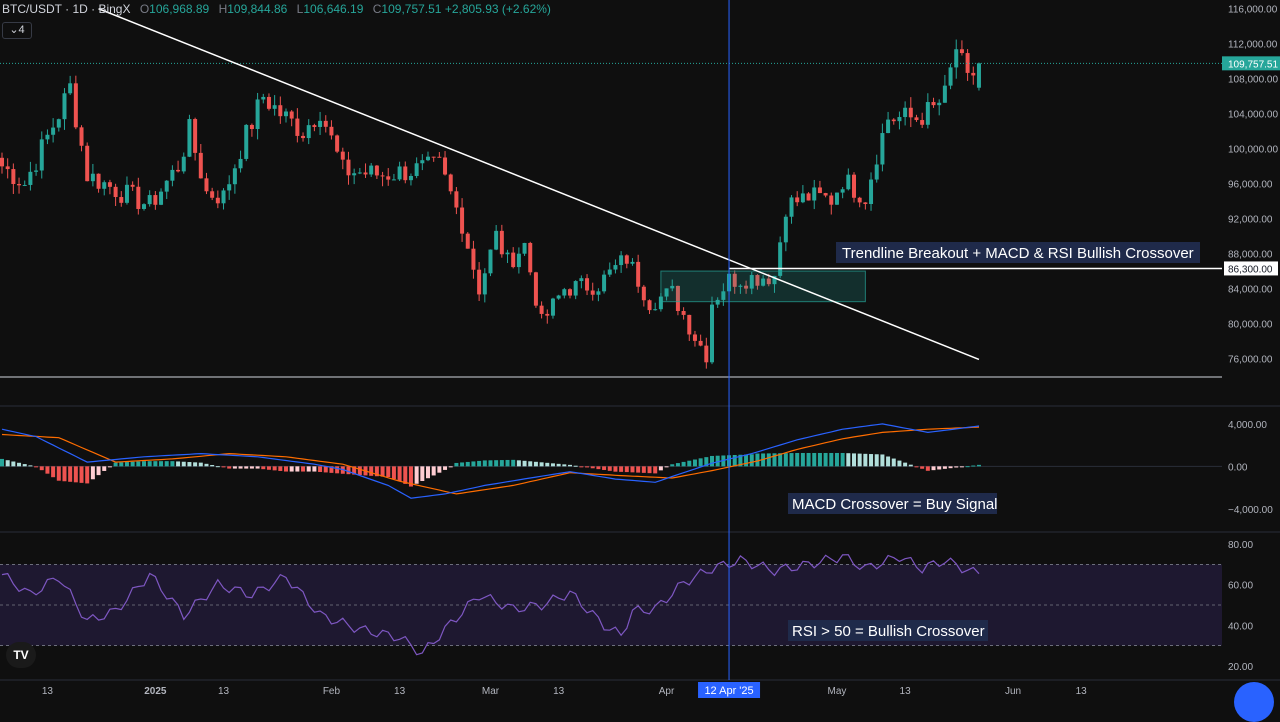 The image size is (1280, 722). Describe the element at coordinates (1253, 10) in the screenshot. I see `price-tick-label: 116,000.00` at that location.